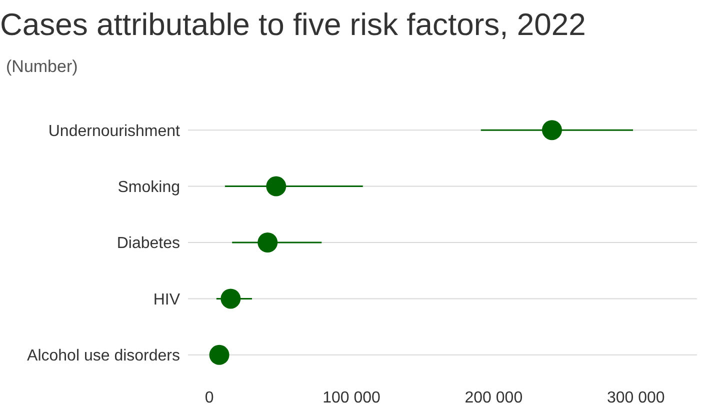 This screenshot has height=419, width=705. I want to click on y-tick-label: HIV, so click(166, 299).